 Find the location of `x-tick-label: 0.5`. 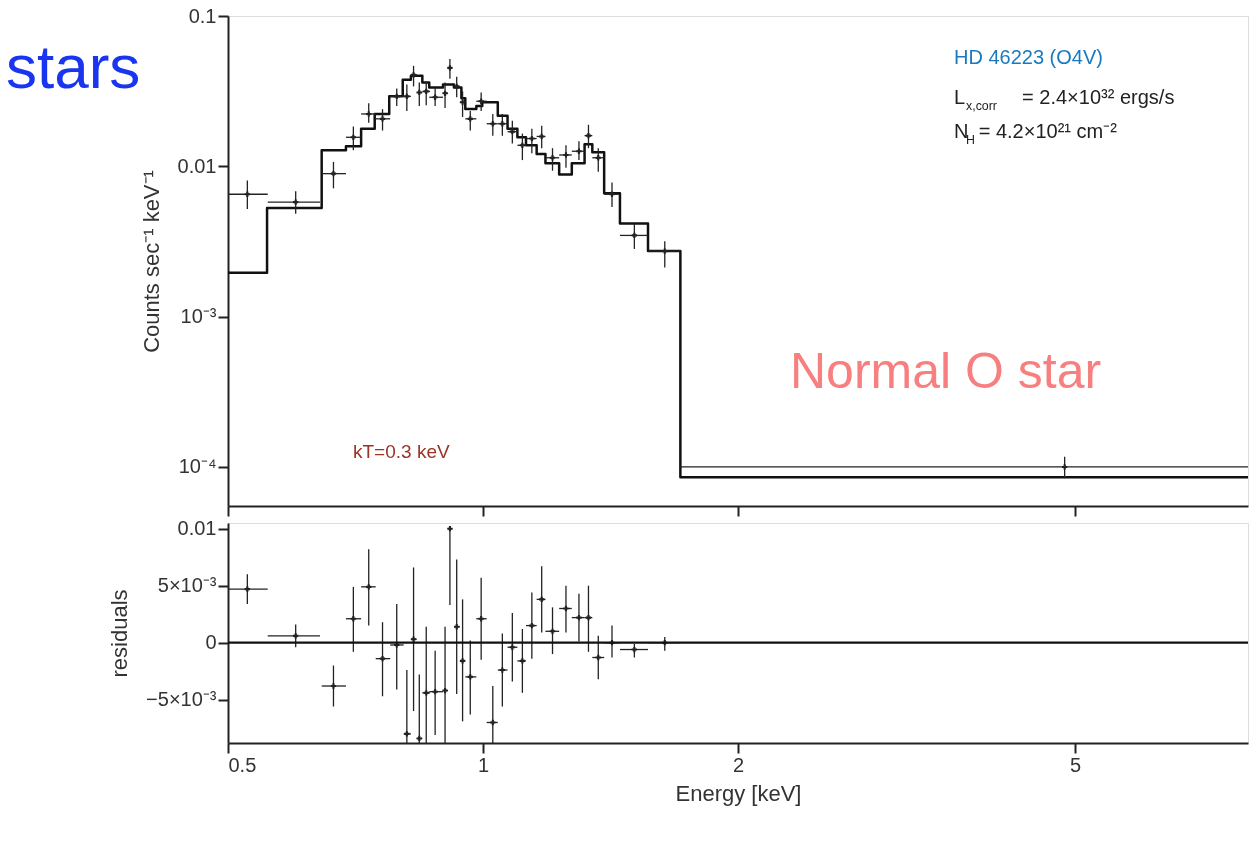

x-tick-label: 0.5 is located at coordinates (242, 764).